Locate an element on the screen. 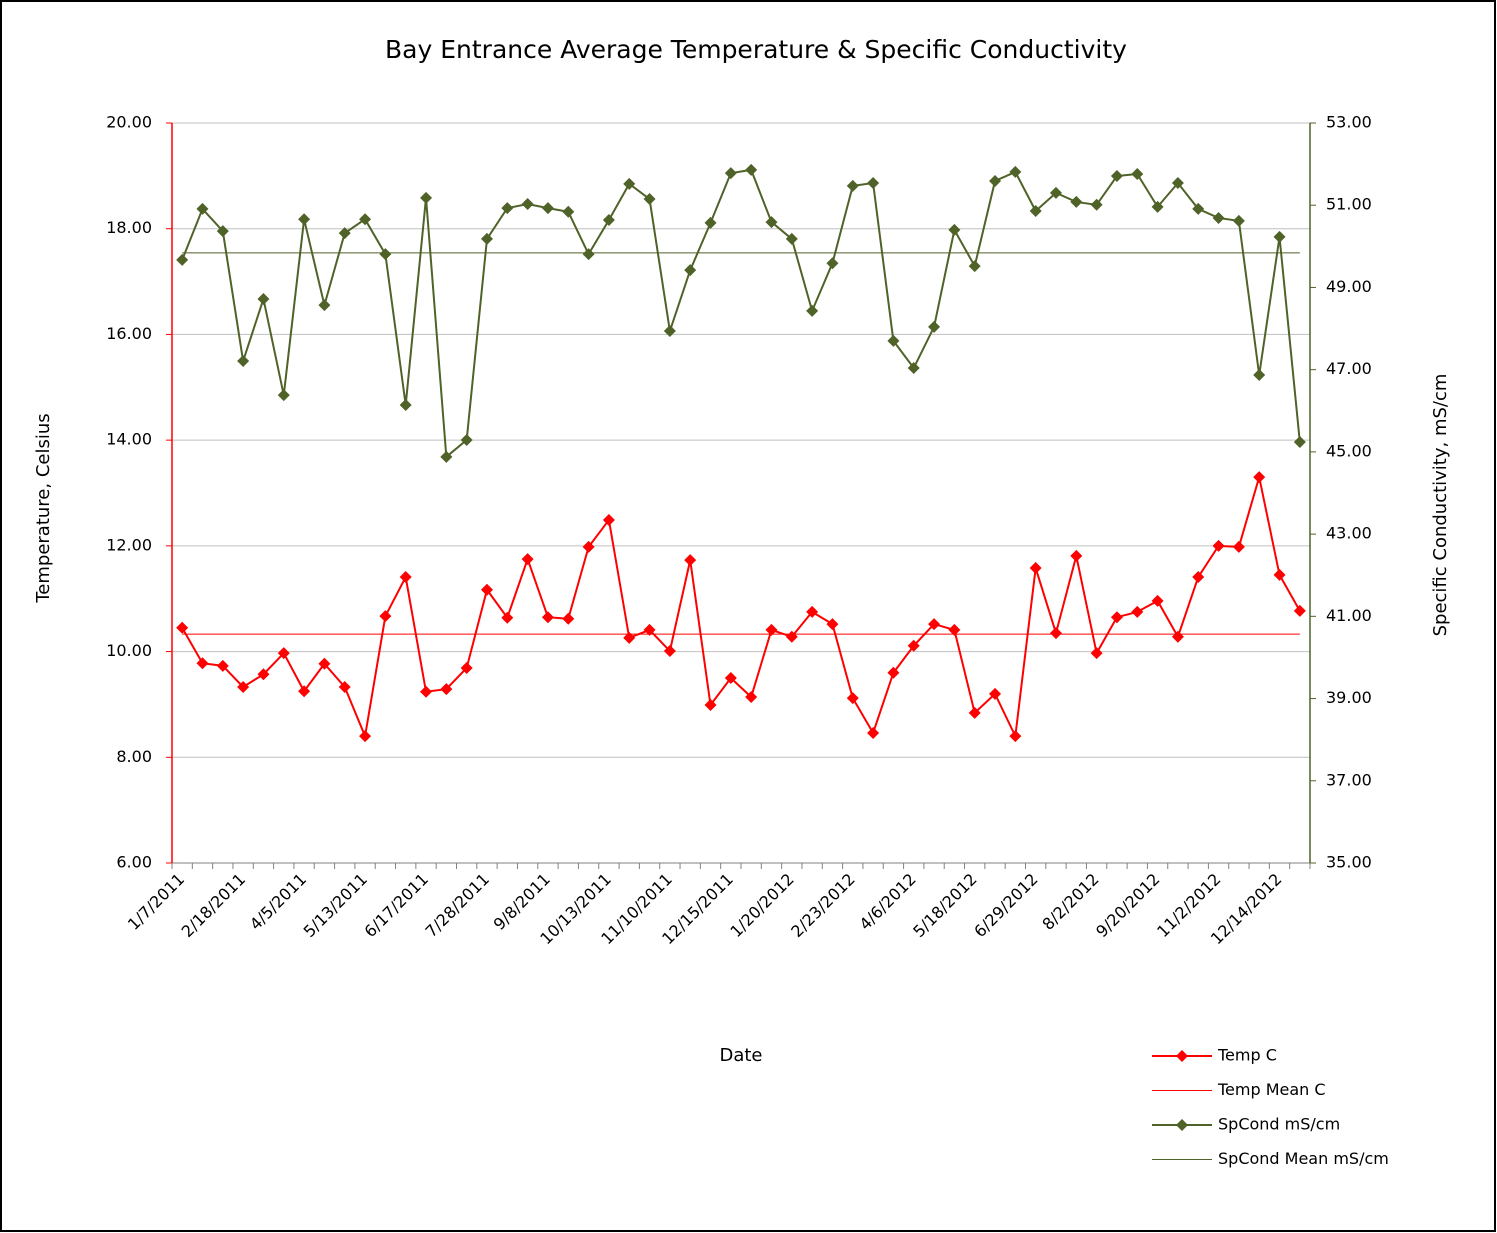  y-tick-label: 14.00 is located at coordinates (129, 439).